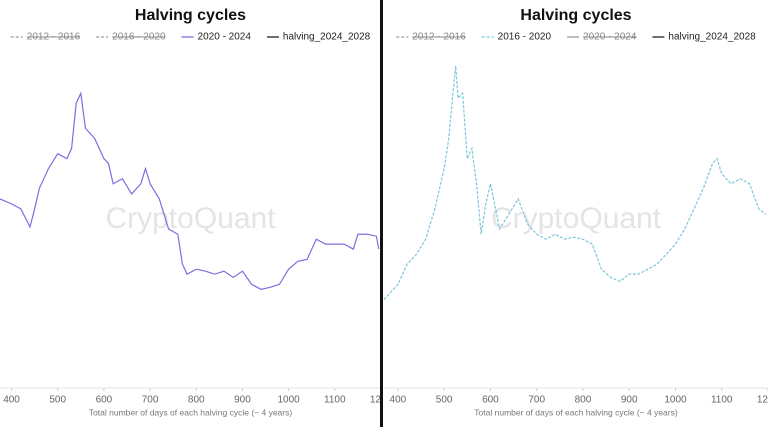 The width and height of the screenshot is (768, 427). I want to click on divider, so click(381, 213).